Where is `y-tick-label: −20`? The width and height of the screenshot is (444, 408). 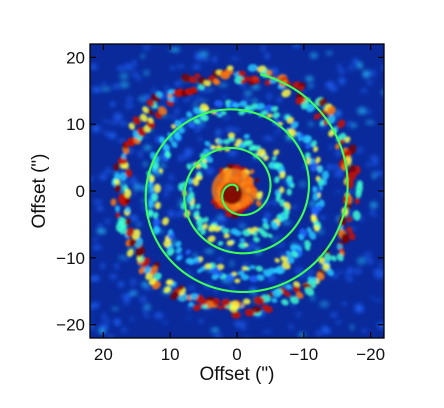 y-tick-label: −20 is located at coordinates (70, 325).